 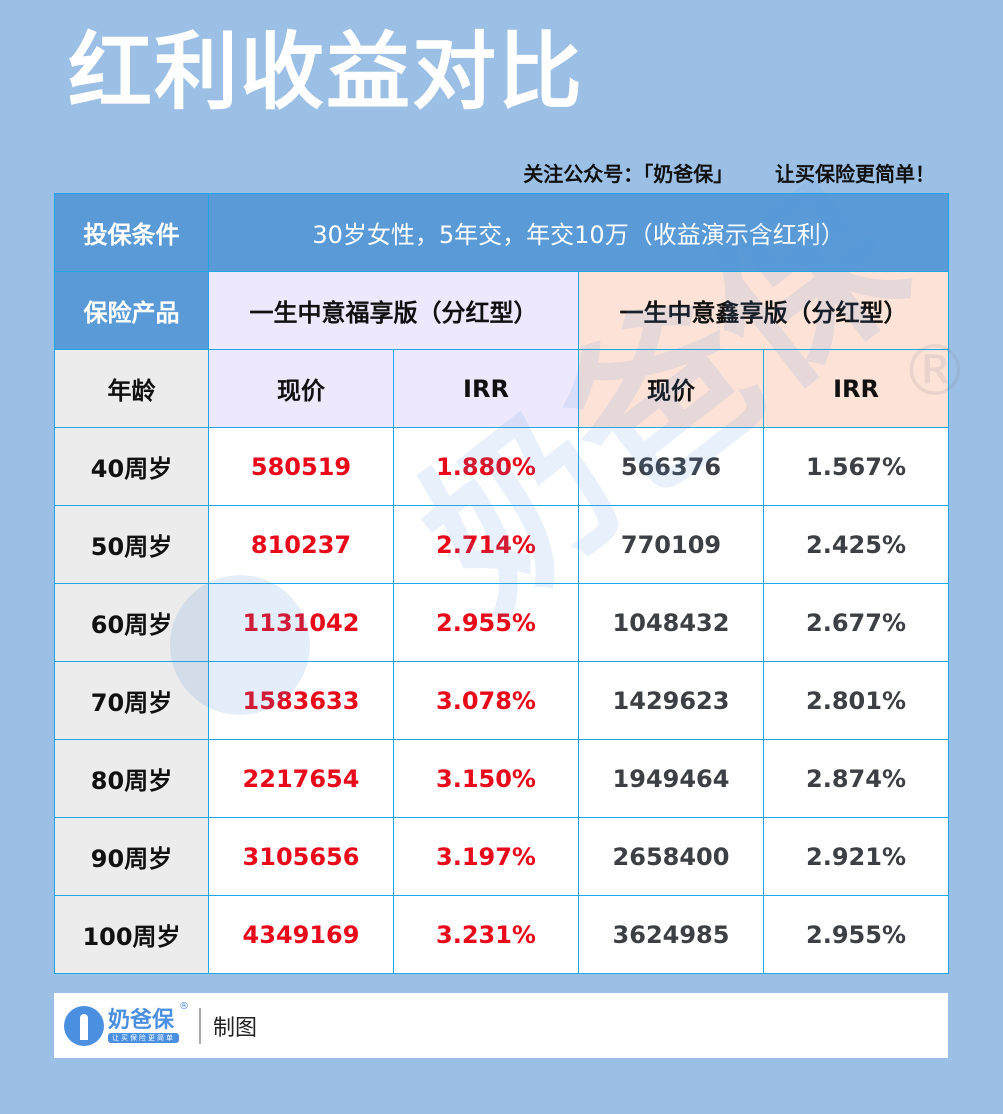 I want to click on p2-irr-cell: 2.921%, so click(x=856, y=856).